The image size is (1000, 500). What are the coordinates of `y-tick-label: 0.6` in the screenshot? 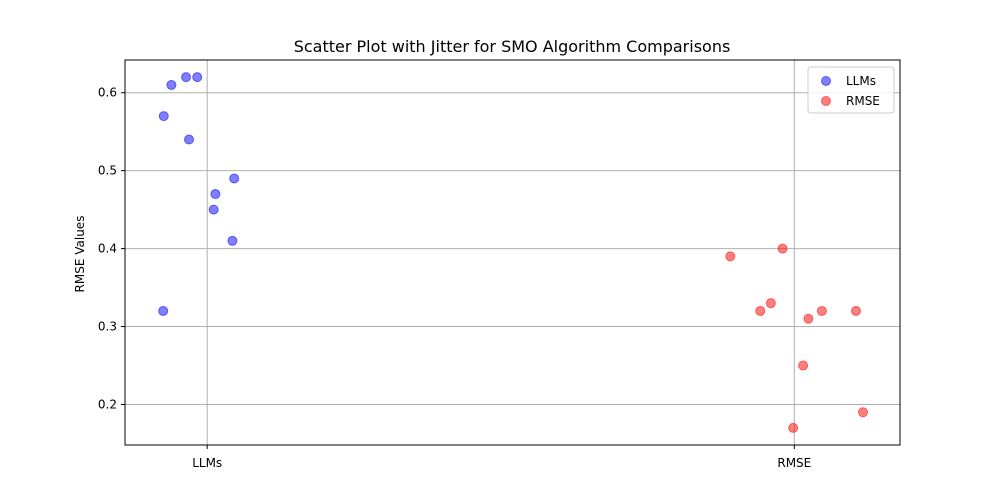 It's located at (107, 93).